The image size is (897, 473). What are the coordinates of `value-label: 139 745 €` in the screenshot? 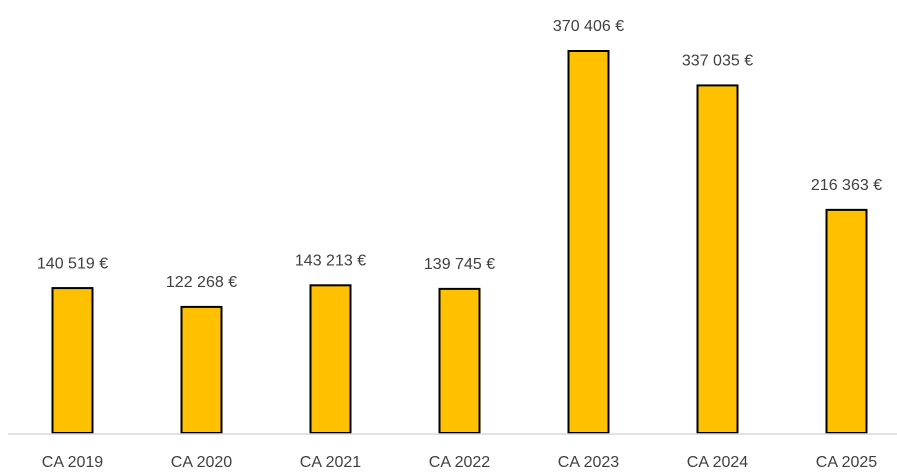 It's located at (459, 264).